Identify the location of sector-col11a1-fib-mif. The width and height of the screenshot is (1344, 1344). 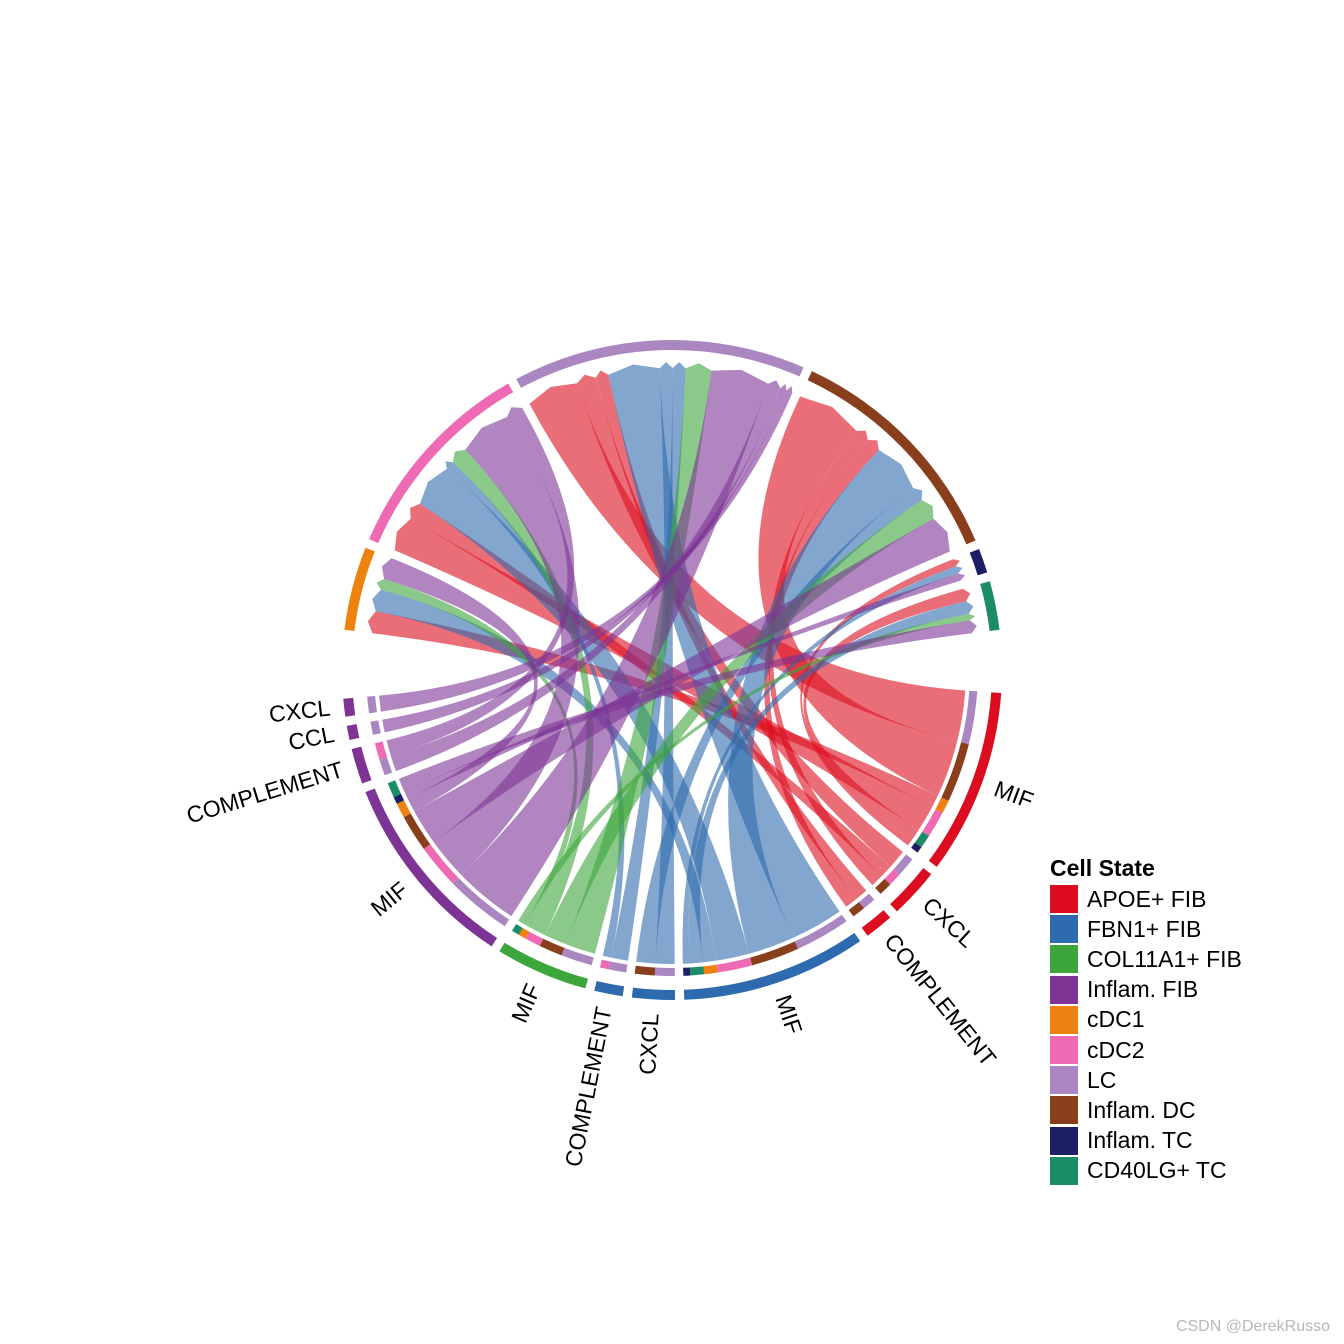
(543, 965).